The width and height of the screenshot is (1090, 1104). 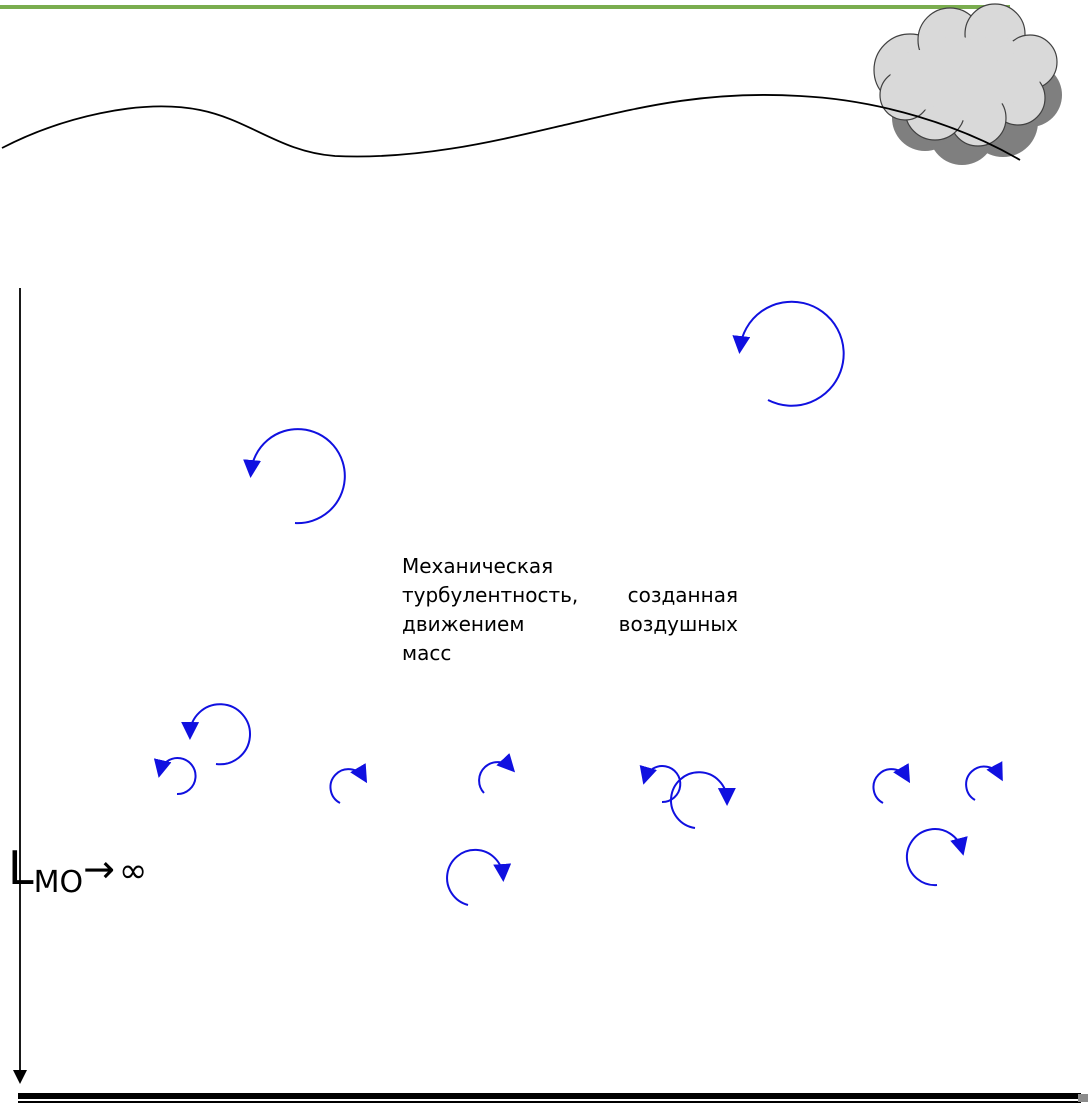 What do you see at coordinates (511, 127) in the screenshot?
I see `wavy-boundary-line` at bounding box center [511, 127].